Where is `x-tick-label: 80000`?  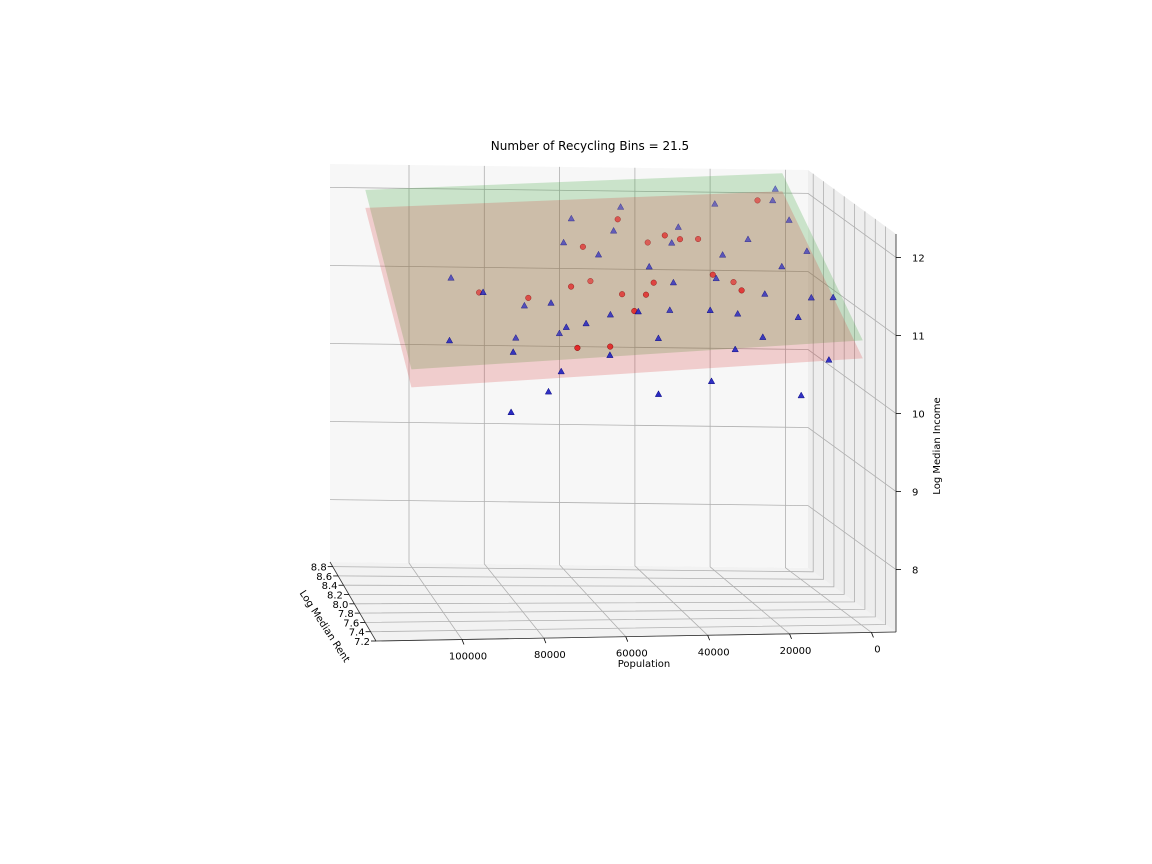
x-tick-label: 80000 is located at coordinates (550, 655).